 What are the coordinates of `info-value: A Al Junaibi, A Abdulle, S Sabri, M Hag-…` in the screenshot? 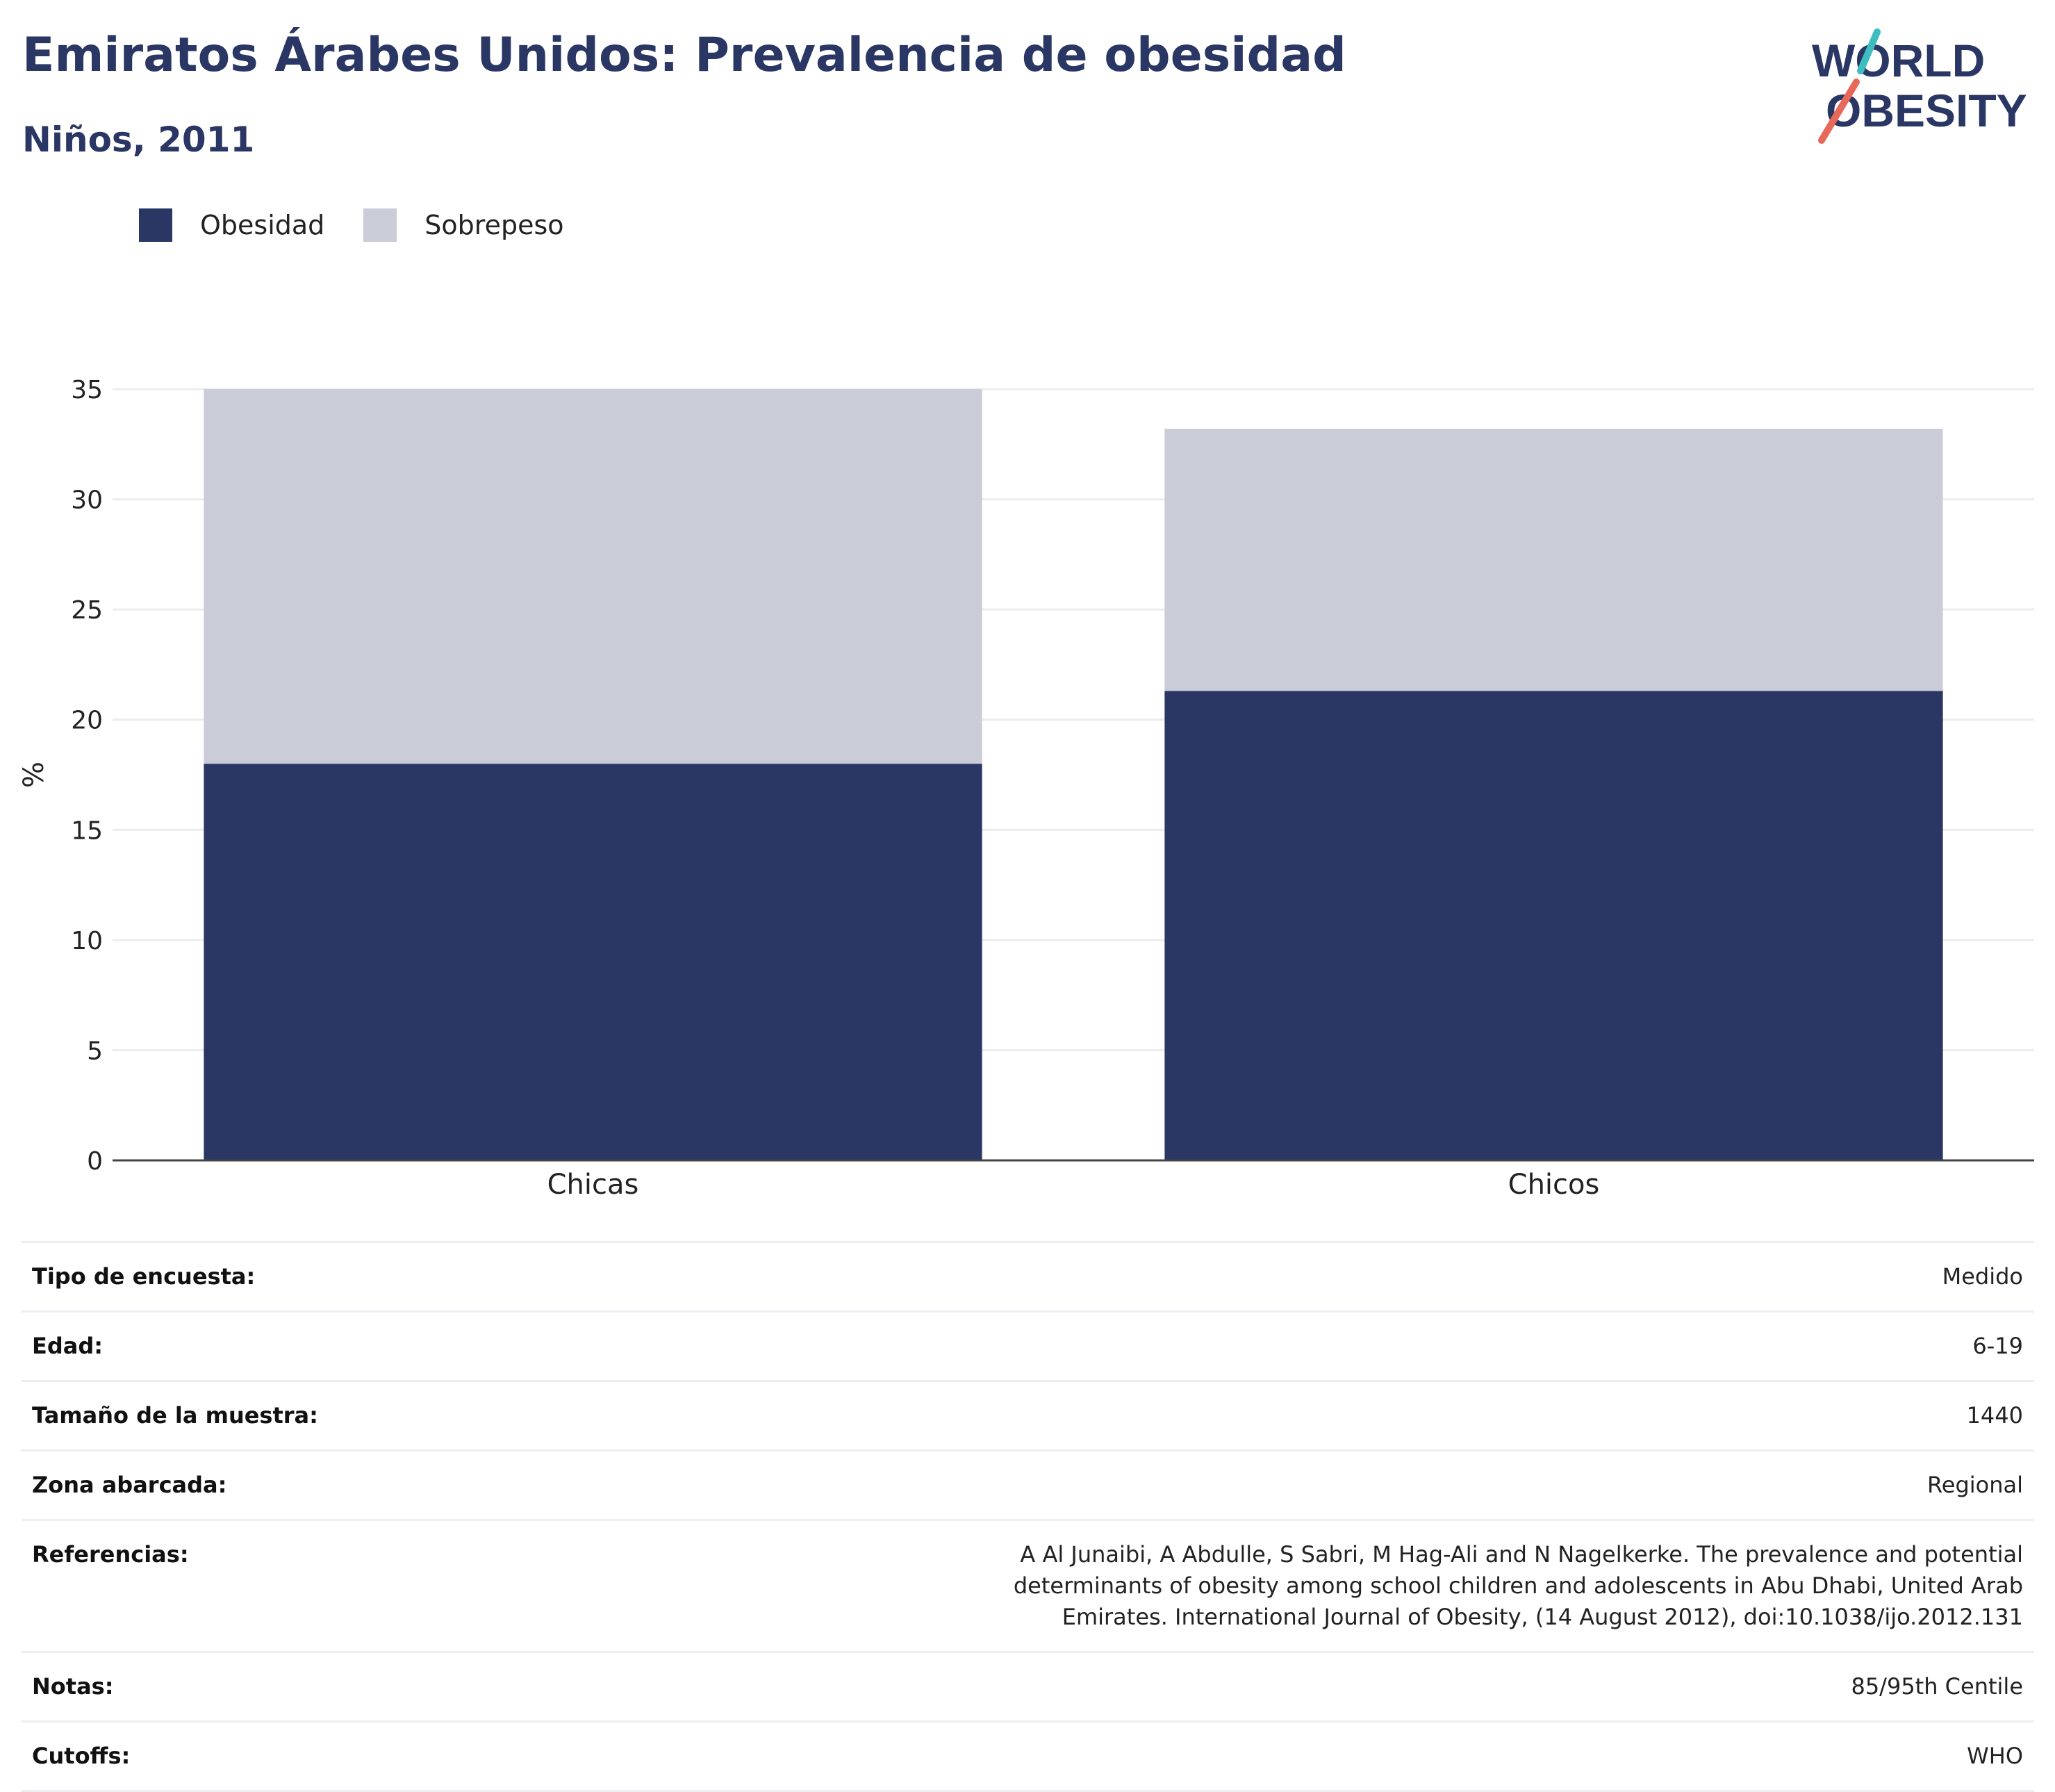 It's located at (1191, 1586).